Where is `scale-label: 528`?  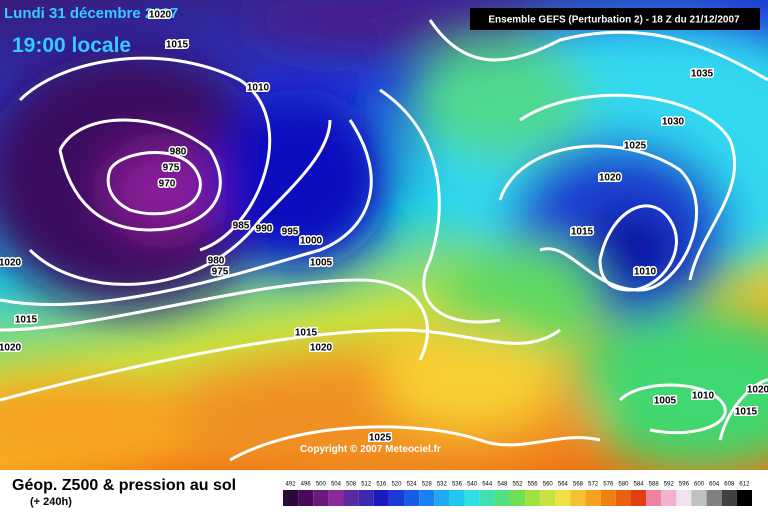
scale-label: 528 is located at coordinates (427, 485).